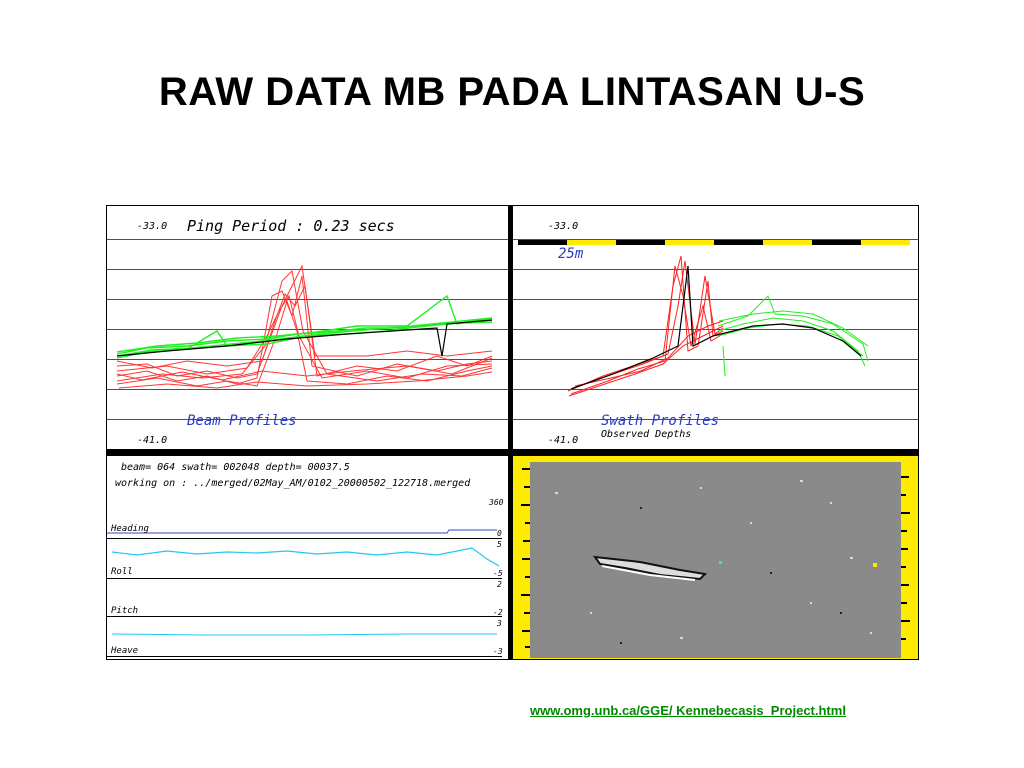 Image resolution: width=1024 pixels, height=768 pixels. Describe the element at coordinates (499, 544) in the screenshot. I see `roll-max: 5` at that location.